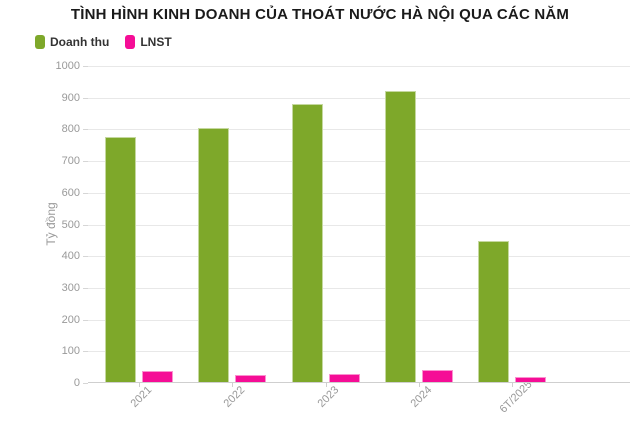 Image resolution: width=640 pixels, height=432 pixels. I want to click on bar-lnst-2023, so click(344, 378).